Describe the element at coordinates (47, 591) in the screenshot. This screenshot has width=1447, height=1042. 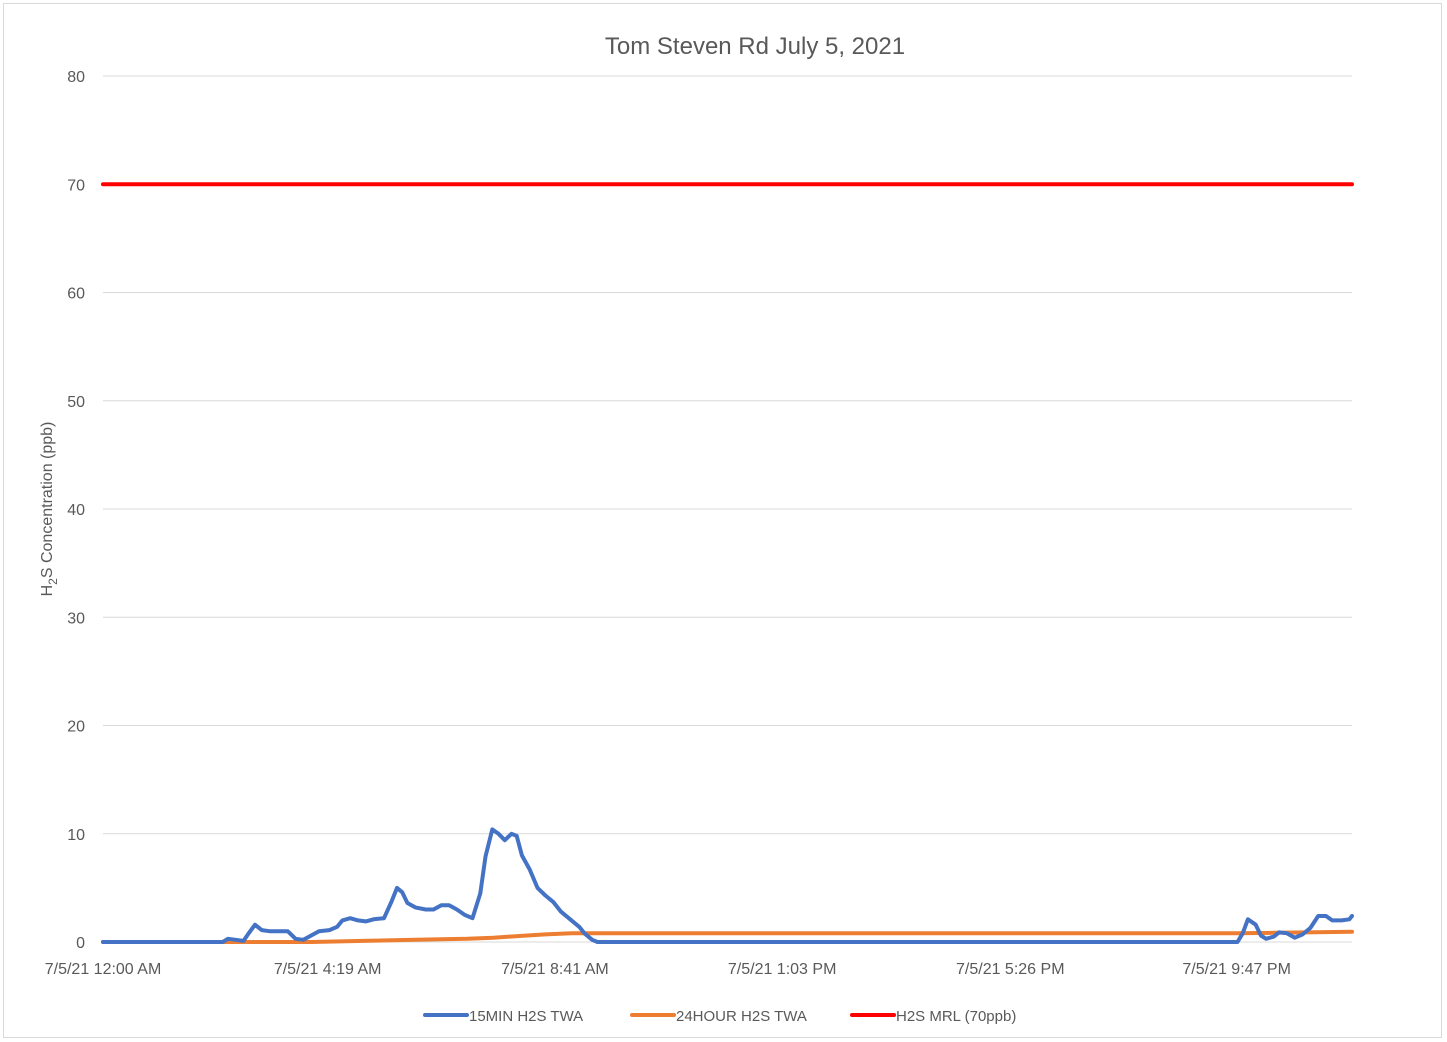
I see `y-axis-label-main: H` at that location.